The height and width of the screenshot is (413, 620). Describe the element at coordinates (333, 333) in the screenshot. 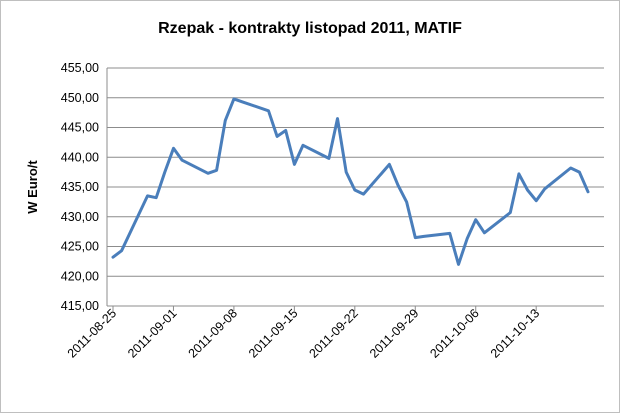

I see `x-tick-label: 2011-09-22` at that location.